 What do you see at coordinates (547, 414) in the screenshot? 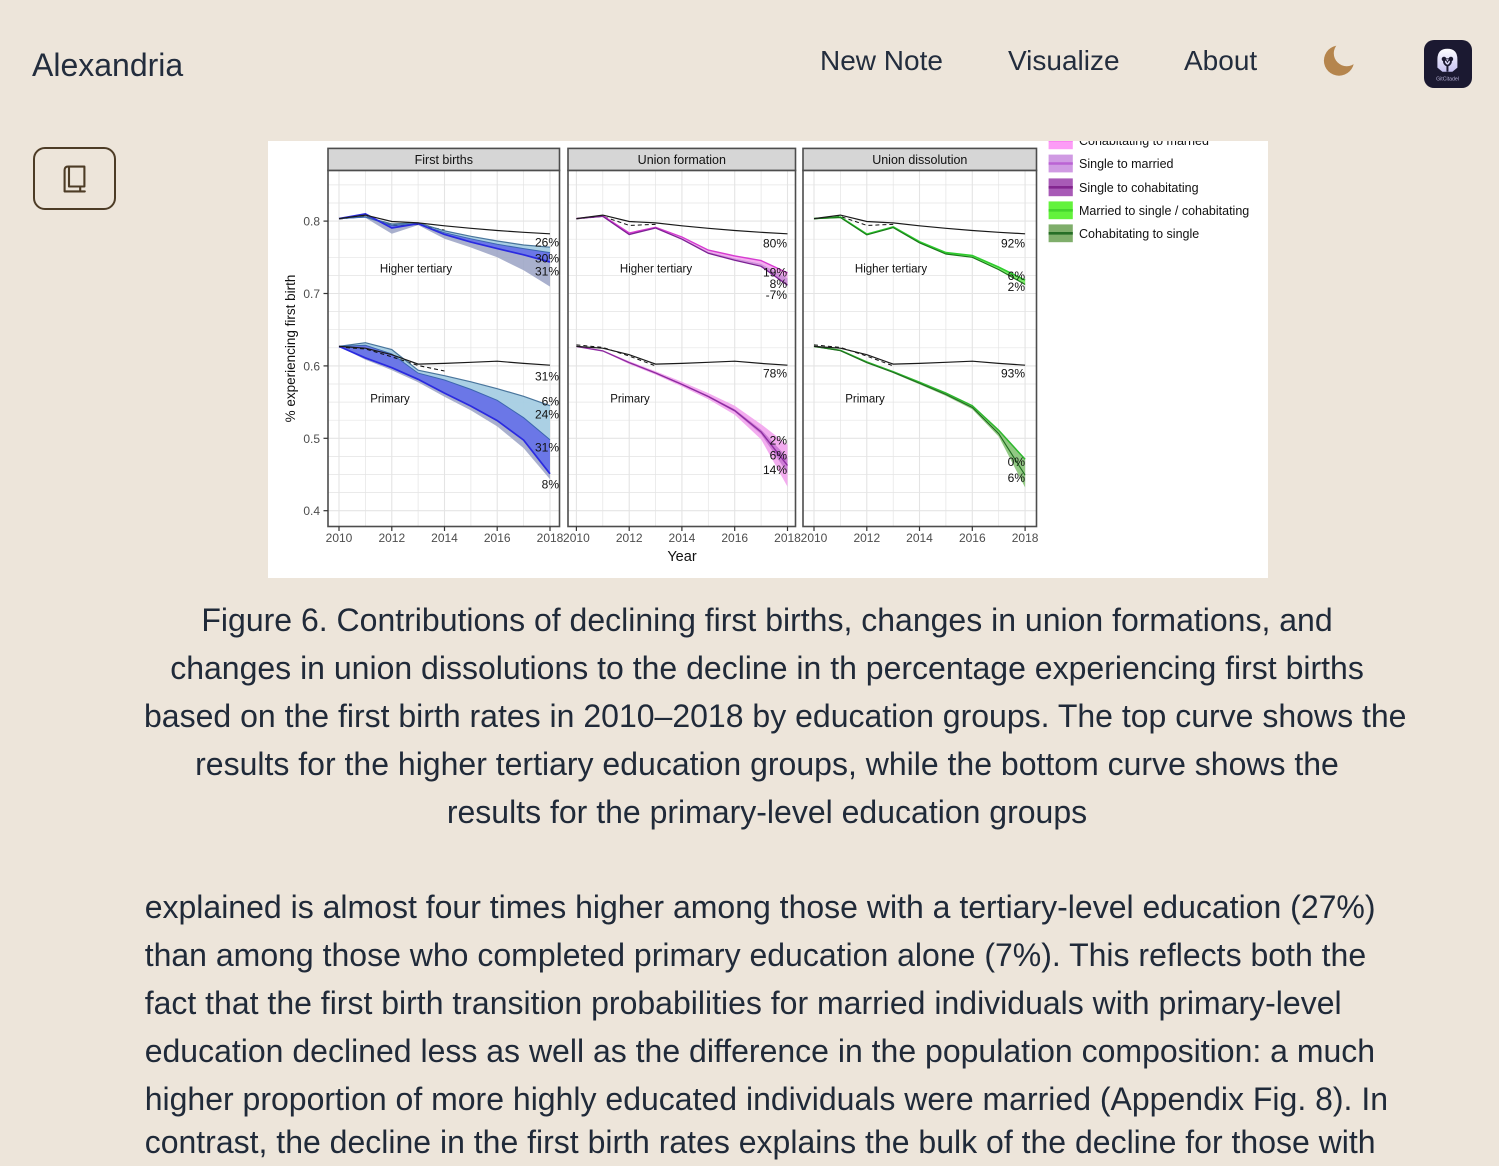
I see `svg-text: 24%` at bounding box center [547, 414].